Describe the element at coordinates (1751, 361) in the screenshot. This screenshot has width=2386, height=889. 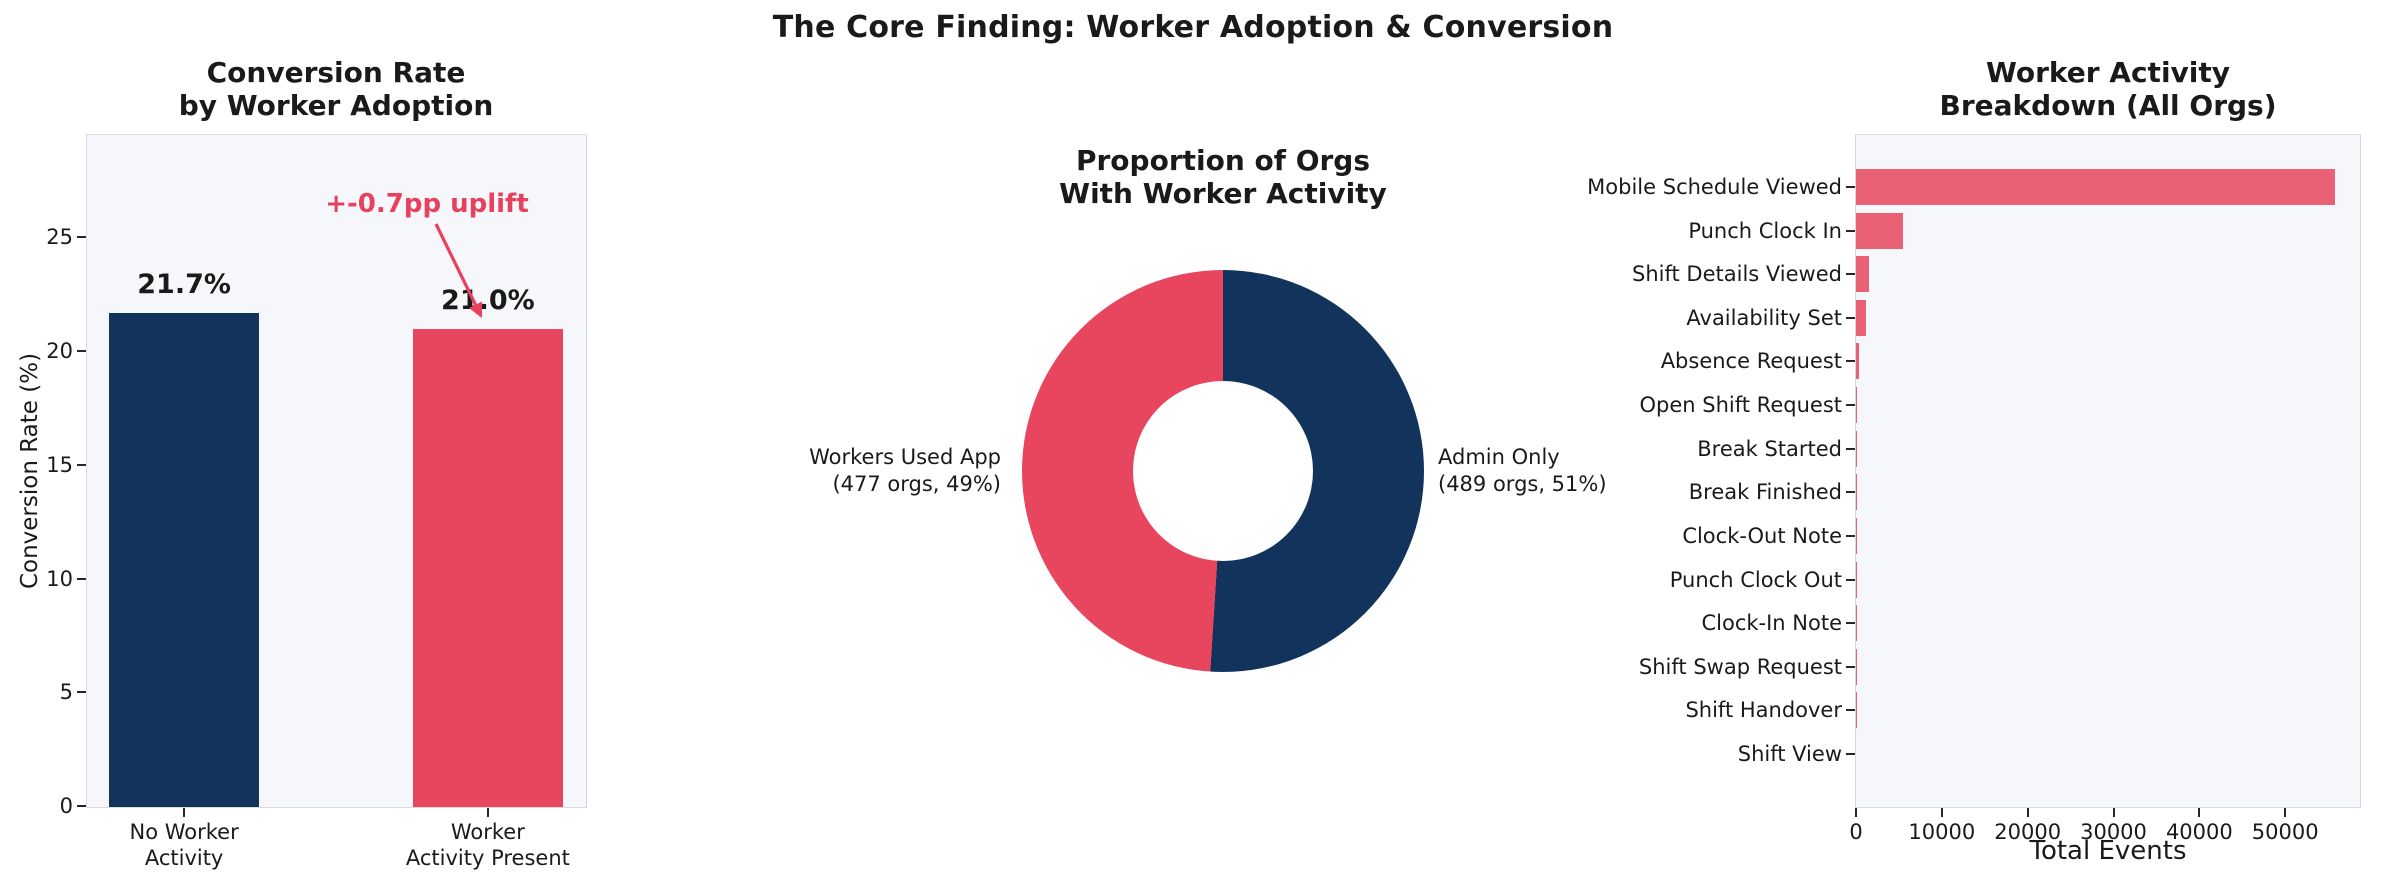
I see `activity-category-label: Absence Request` at that location.